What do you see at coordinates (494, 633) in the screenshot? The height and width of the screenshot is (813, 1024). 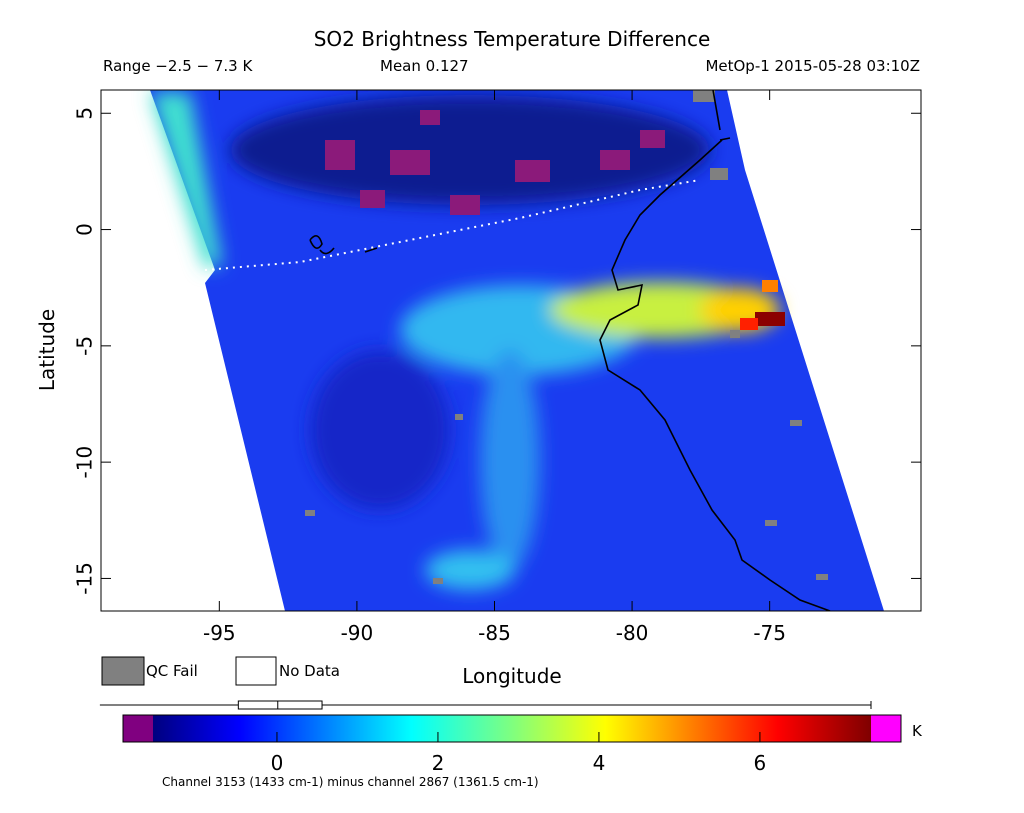 I see `x-tick-label: -85` at bounding box center [494, 633].